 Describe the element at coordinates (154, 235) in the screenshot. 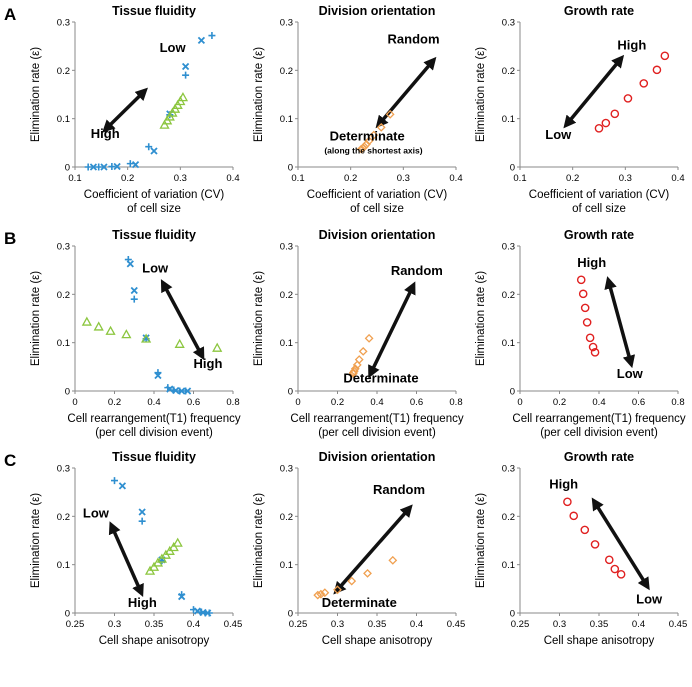

I see `subplot-title: Tissue fluidity` at that location.